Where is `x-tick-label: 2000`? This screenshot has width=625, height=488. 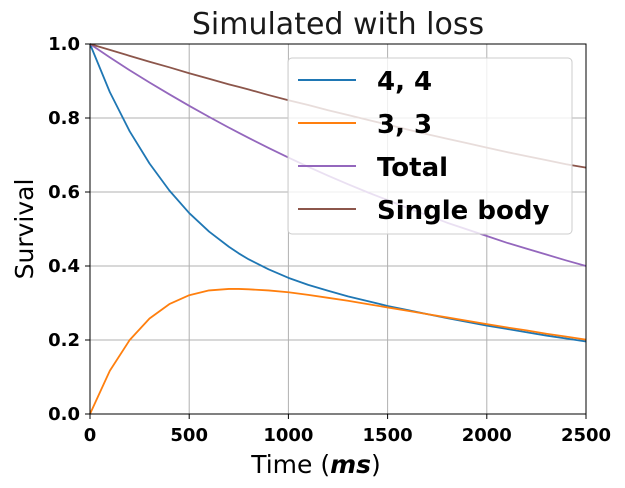 x-tick-label: 2000 is located at coordinates (487, 435).